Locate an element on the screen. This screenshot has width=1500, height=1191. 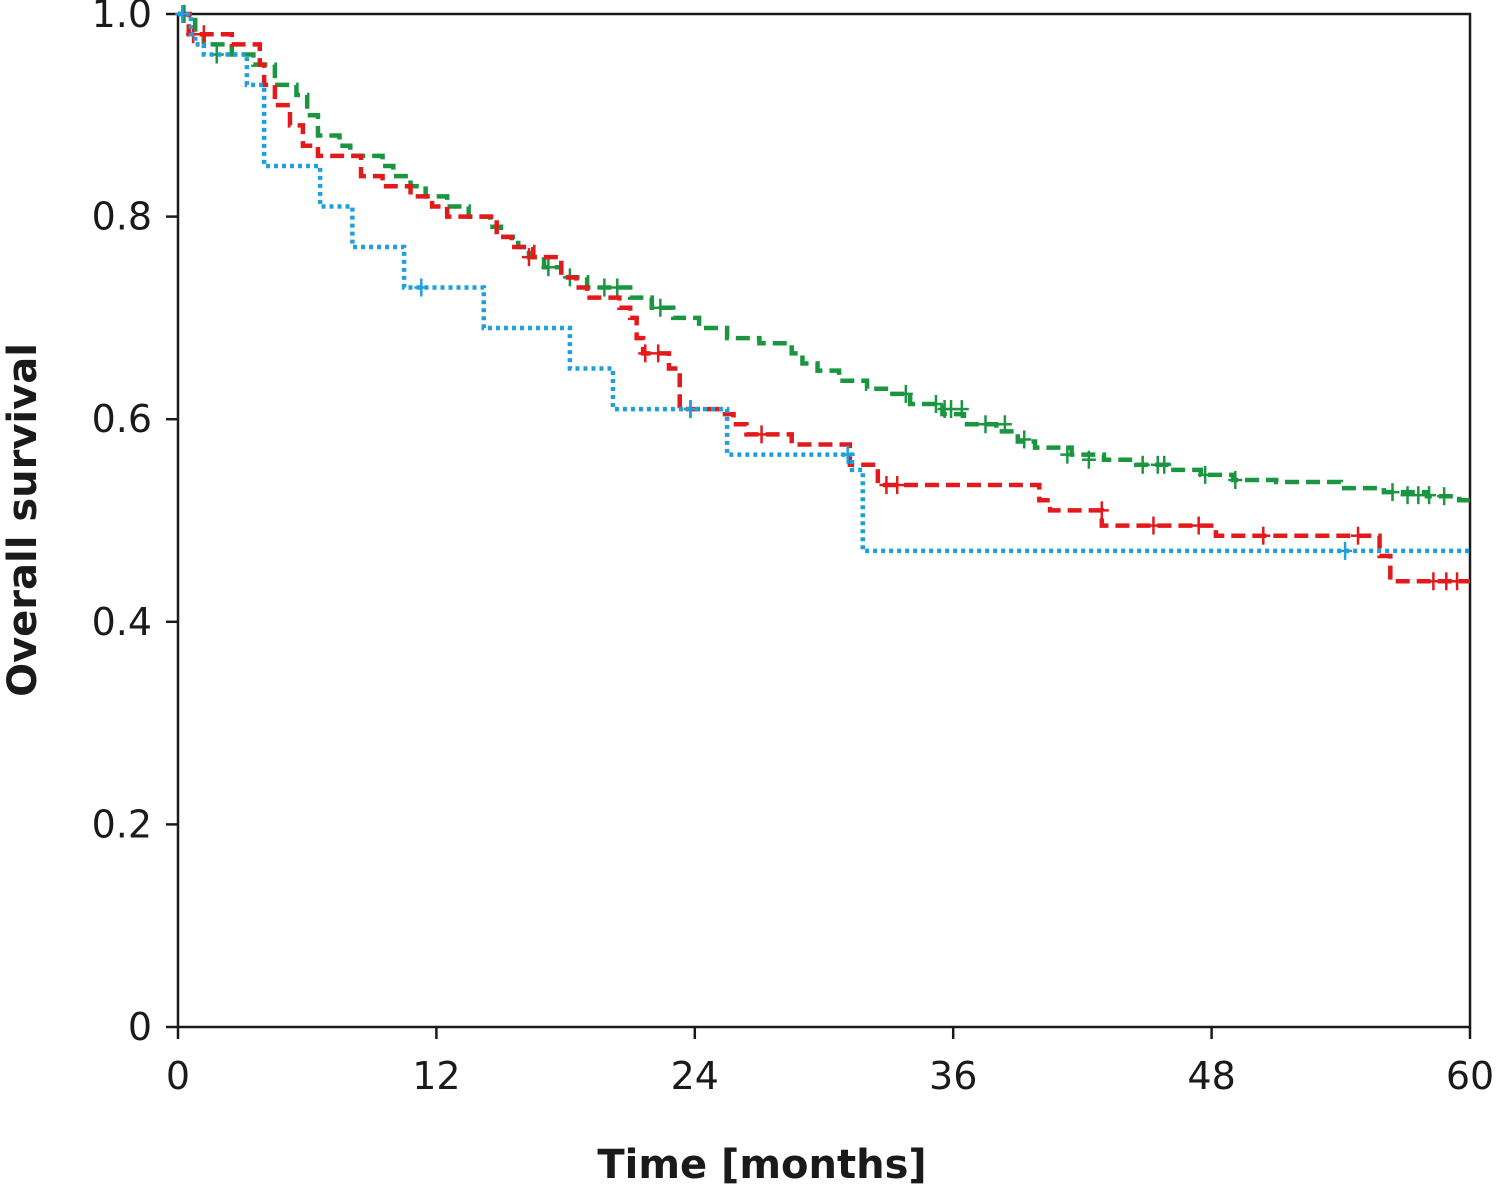
y-axis: 0 0.2 0.4 0.6 0.8 1.0 is located at coordinates (135, 524).